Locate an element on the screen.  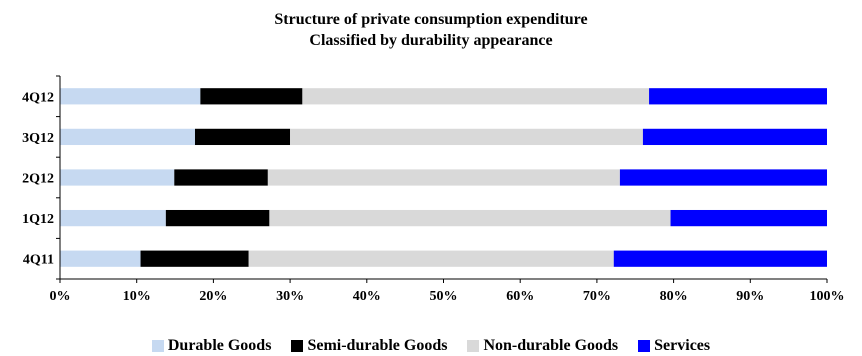
x-tick-label: 50% is located at coordinates (444, 296).